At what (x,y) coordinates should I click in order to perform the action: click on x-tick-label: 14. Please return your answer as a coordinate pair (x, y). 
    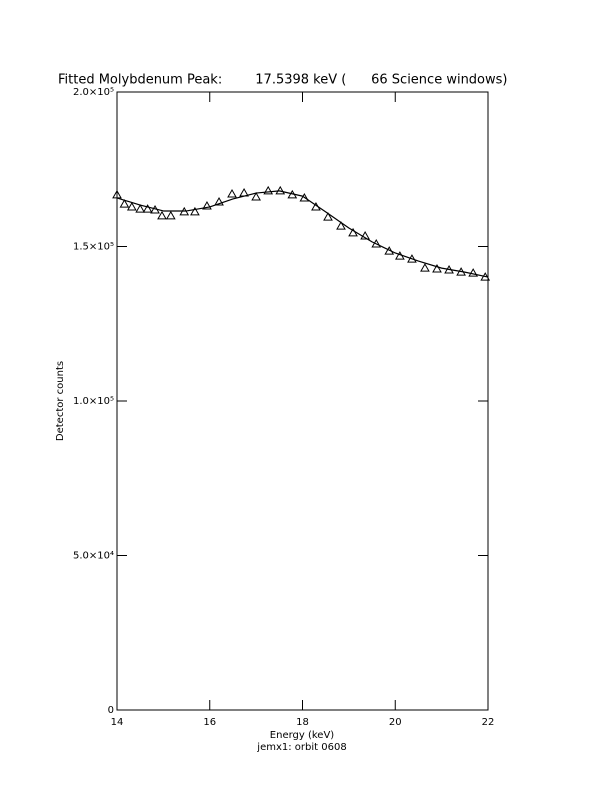
    Looking at the image, I should click on (117, 722).